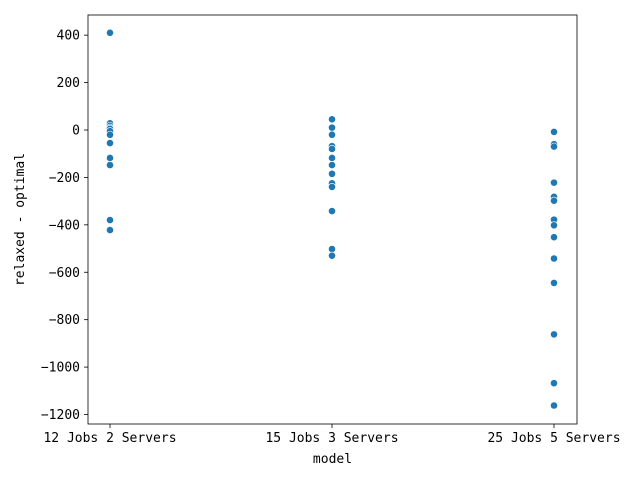 The image size is (640, 480). Describe the element at coordinates (76, 130) in the screenshot. I see `y-tick-label: 0` at that location.